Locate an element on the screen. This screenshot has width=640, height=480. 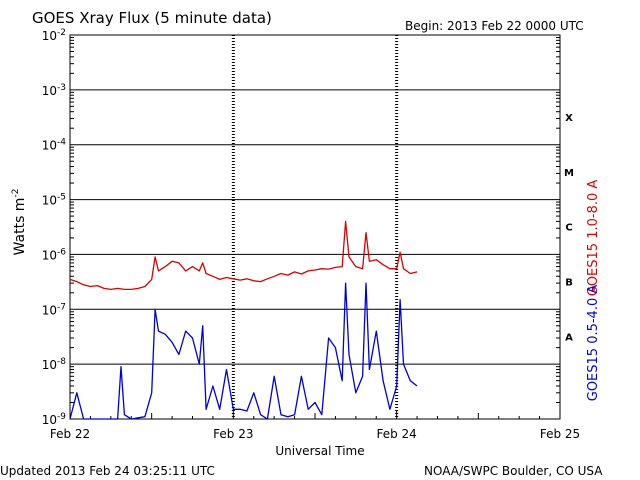
y-axis-label: Watts m-2 is located at coordinates (19, 222).